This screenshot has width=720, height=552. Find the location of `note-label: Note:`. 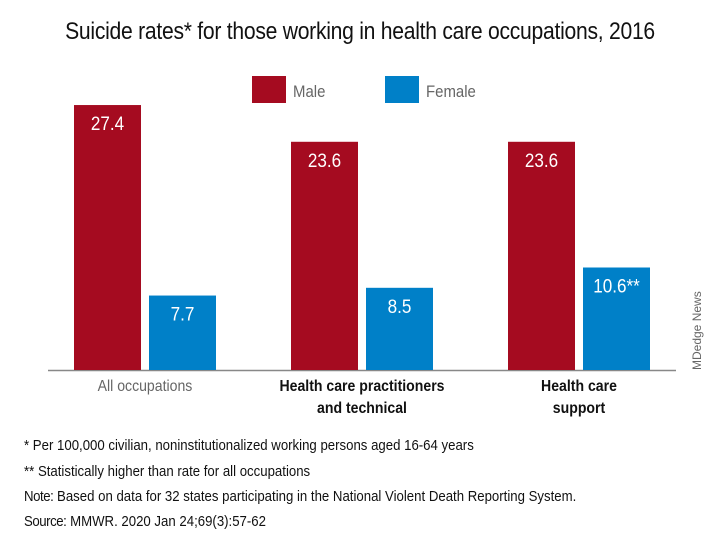

note-label: Note: is located at coordinates (39, 496).